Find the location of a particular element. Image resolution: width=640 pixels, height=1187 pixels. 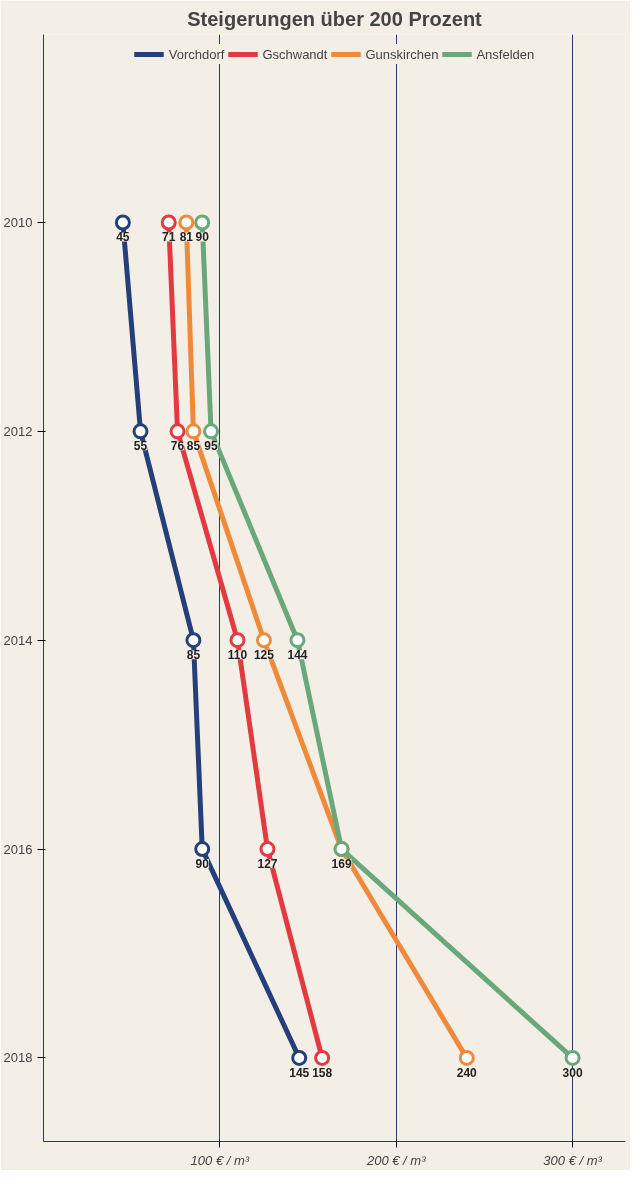

data-label: 95 is located at coordinates (211, 446).